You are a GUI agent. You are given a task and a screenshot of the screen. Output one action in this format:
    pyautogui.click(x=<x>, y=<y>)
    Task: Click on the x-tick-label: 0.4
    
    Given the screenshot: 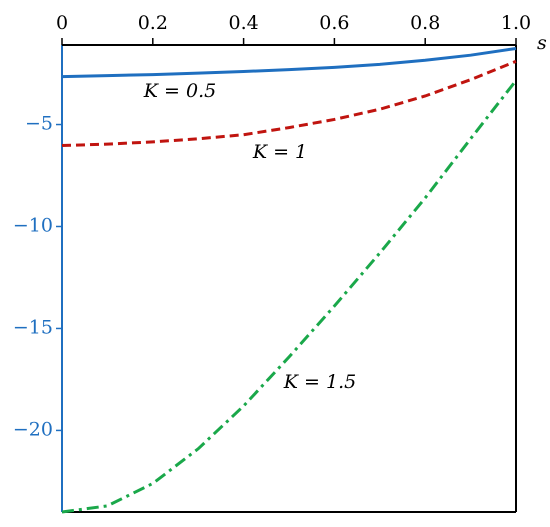 What is the action you would take?
    pyautogui.click(x=243, y=23)
    